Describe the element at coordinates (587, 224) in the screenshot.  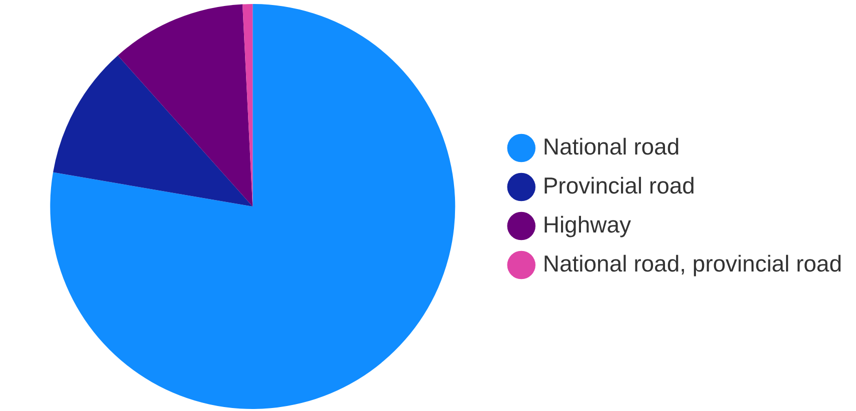
I see `legend-label: Highway` at that location.